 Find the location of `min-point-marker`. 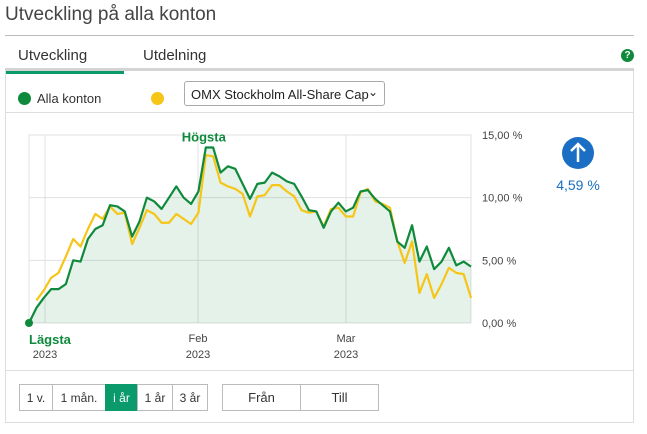

min-point-marker is located at coordinates (29, 323).